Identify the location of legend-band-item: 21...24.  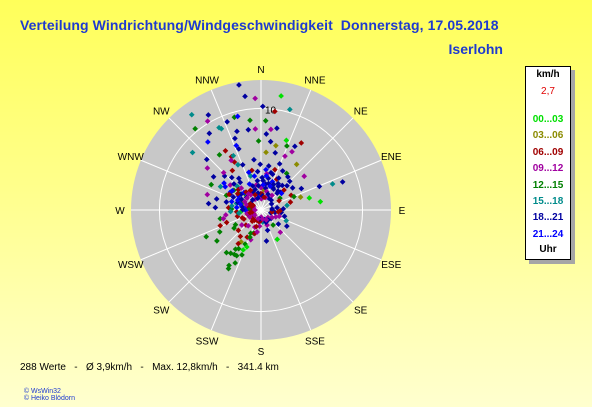
(548, 234).